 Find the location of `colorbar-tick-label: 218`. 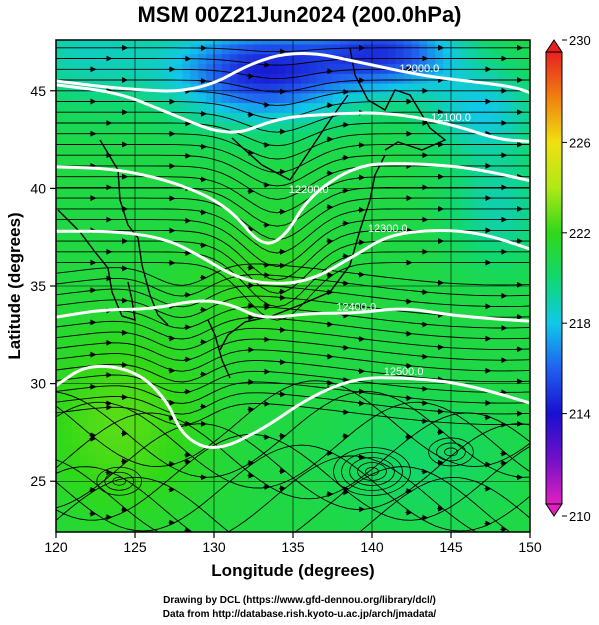

colorbar-tick-label: 218 is located at coordinates (580, 323).